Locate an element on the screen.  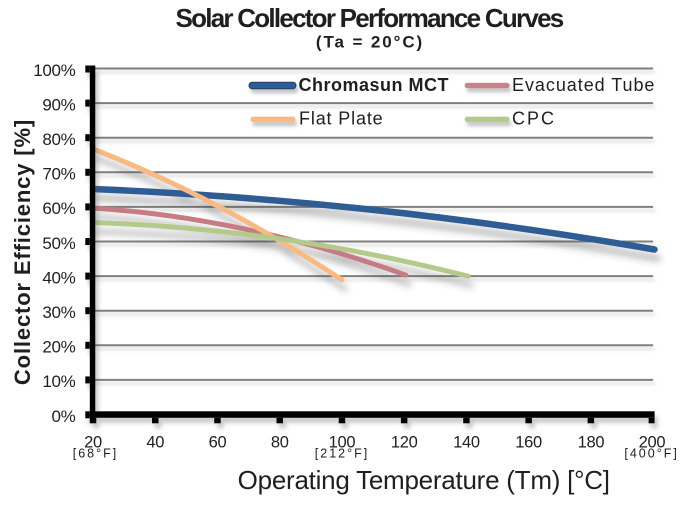
svg-text: 100% is located at coordinates (54, 70).